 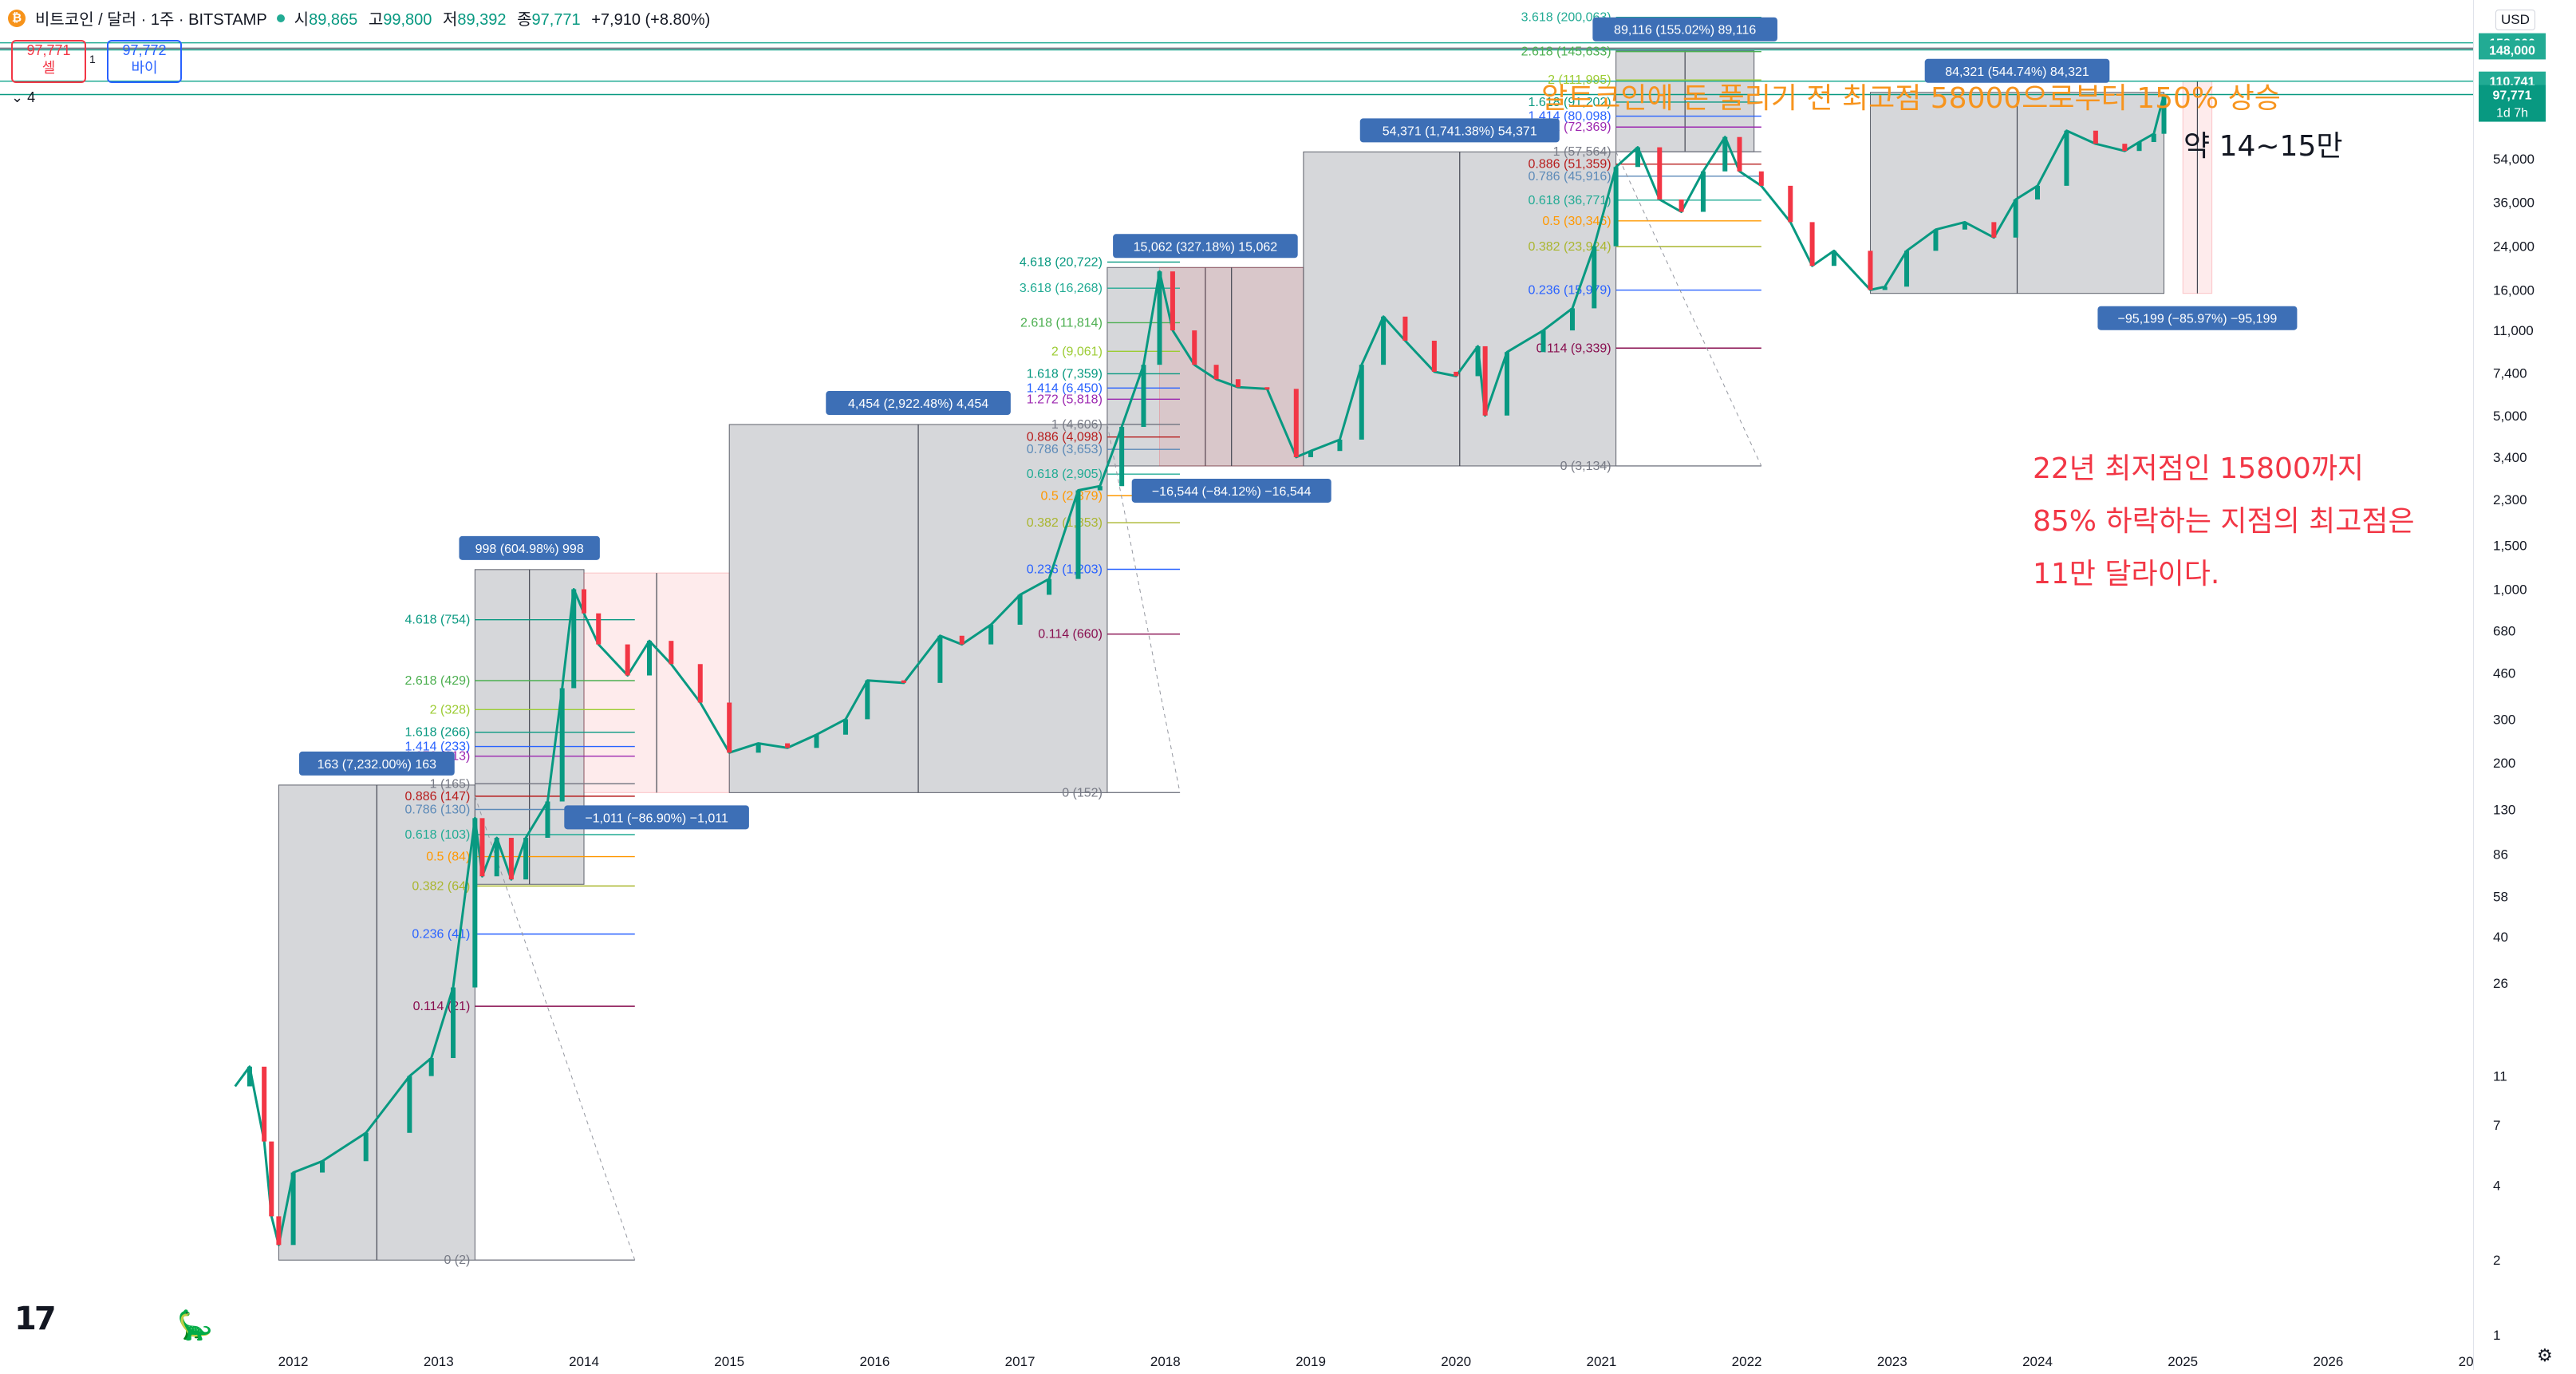 I want to click on price-tick: 300, so click(x=2504, y=719).